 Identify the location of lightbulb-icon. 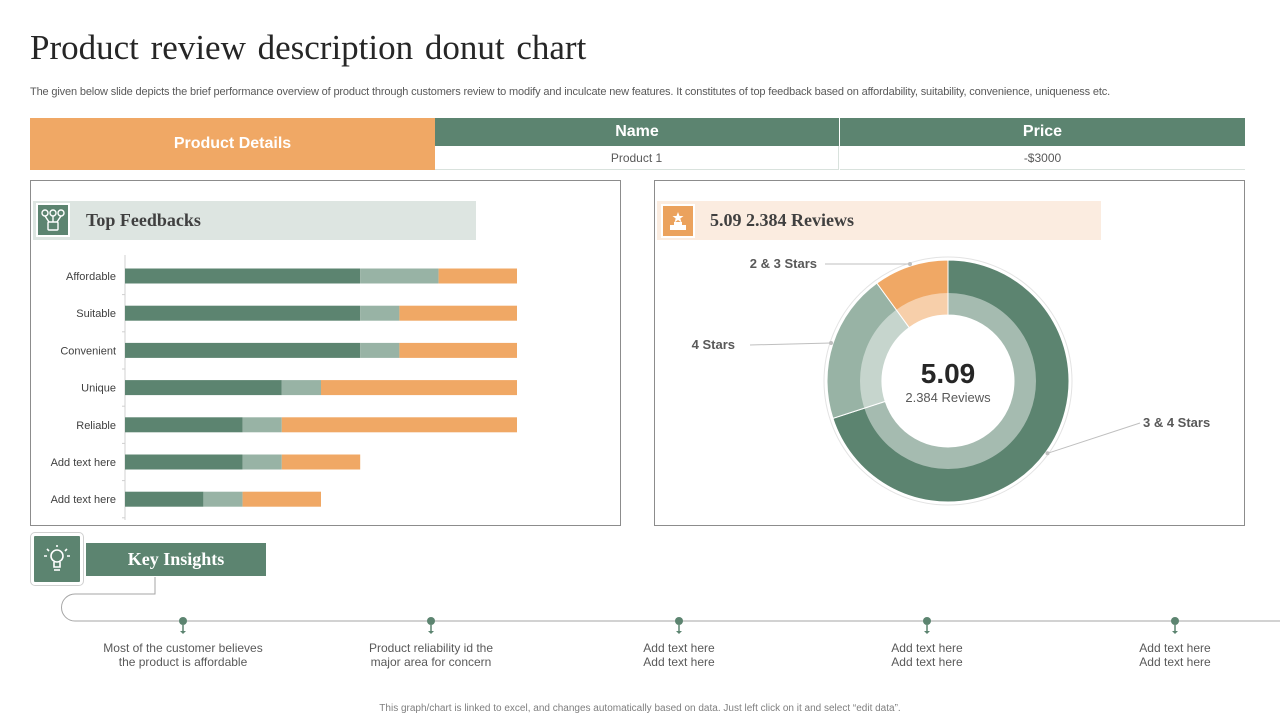
(57, 559).